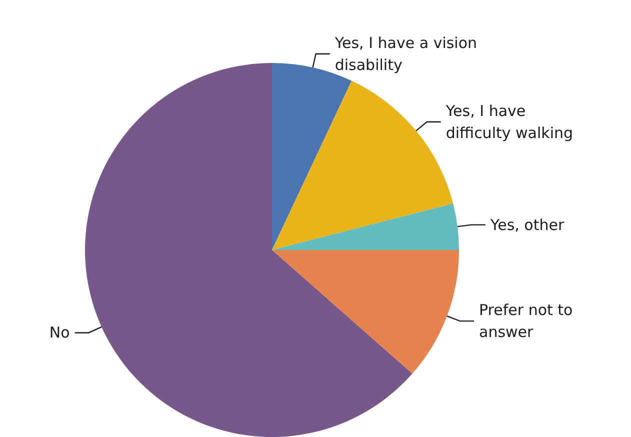 This screenshot has height=437, width=631. Describe the element at coordinates (527, 225) in the screenshot. I see `slice-label: Yes, other` at that location.